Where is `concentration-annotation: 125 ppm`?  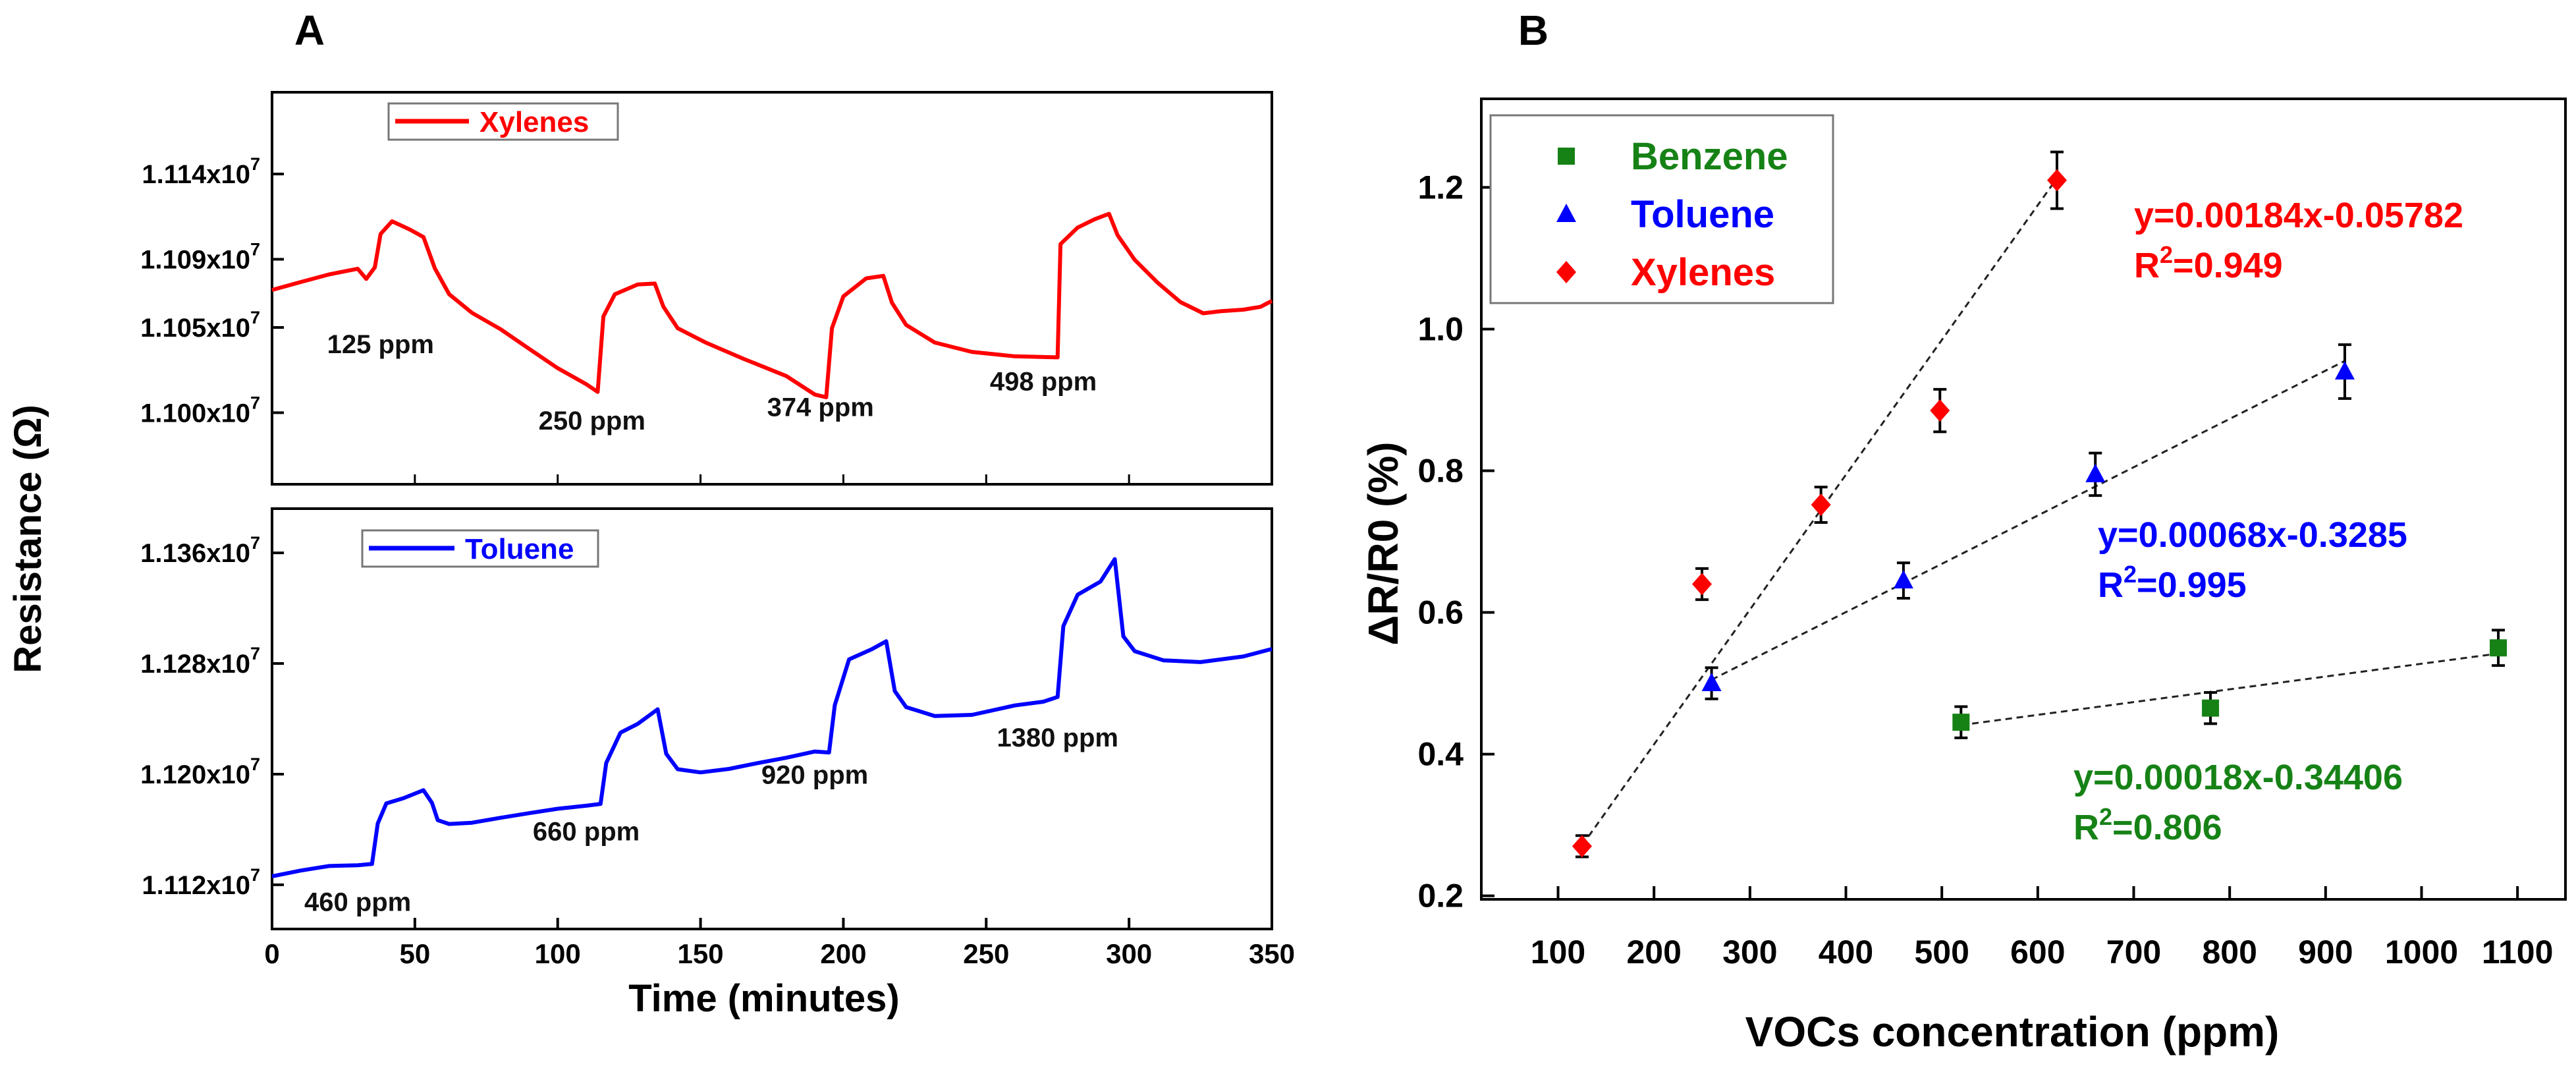
concentration-annotation: 125 ppm is located at coordinates (380, 344).